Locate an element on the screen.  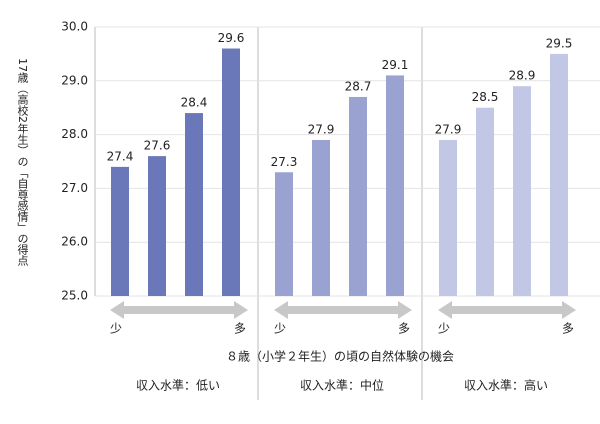
group-label: 収入水準：低い is located at coordinates (178, 385).